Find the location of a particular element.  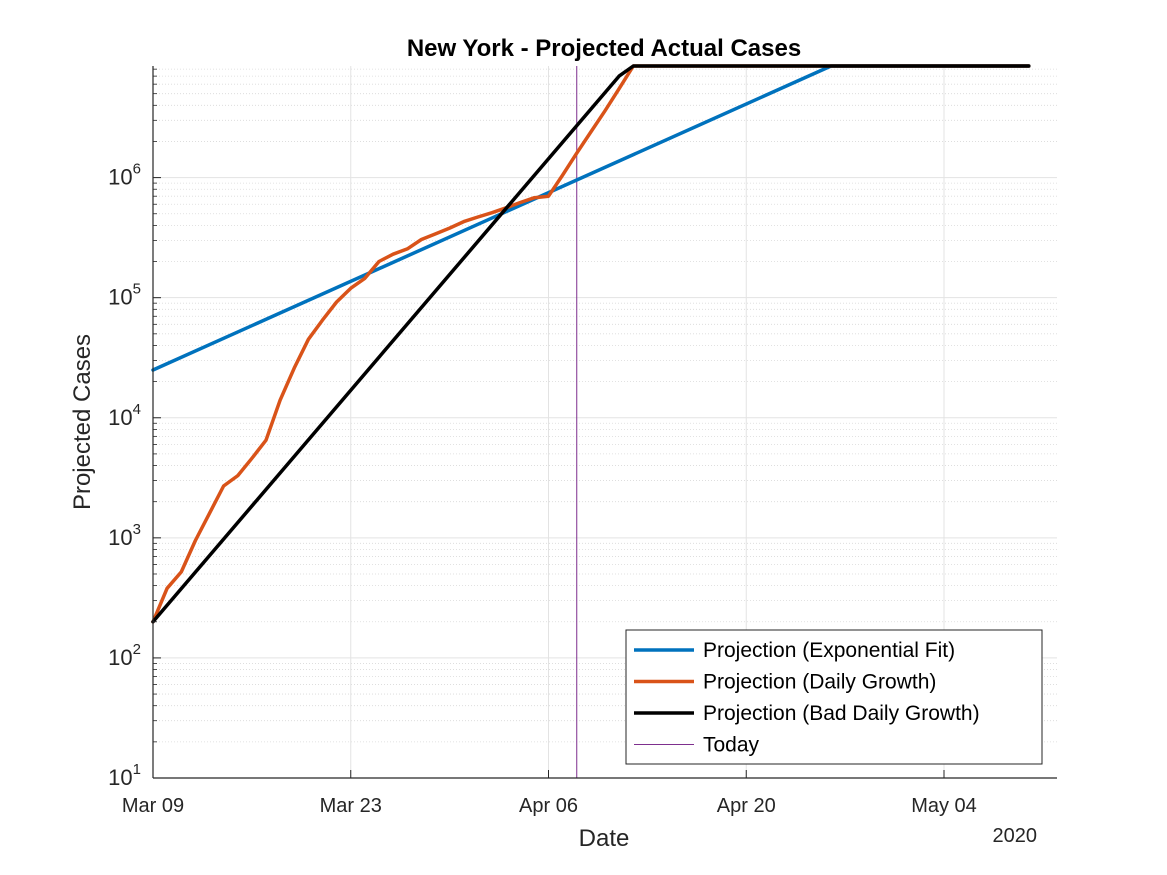

x-axis-year-label: 2020 is located at coordinates (1015, 836).